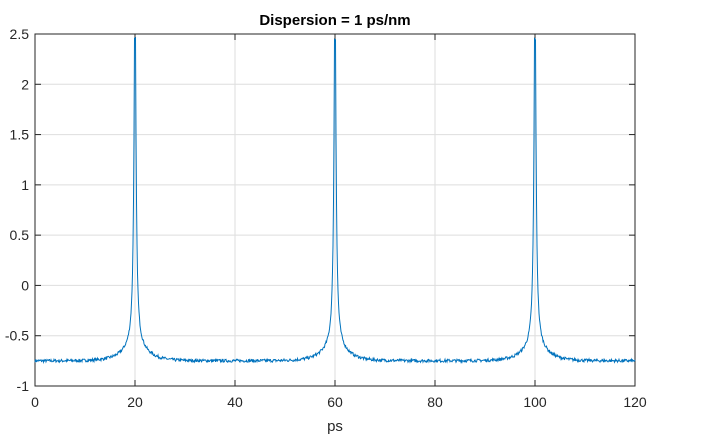 The width and height of the screenshot is (708, 435). What do you see at coordinates (25, 285) in the screenshot?
I see `y-tick-label: 0` at bounding box center [25, 285].